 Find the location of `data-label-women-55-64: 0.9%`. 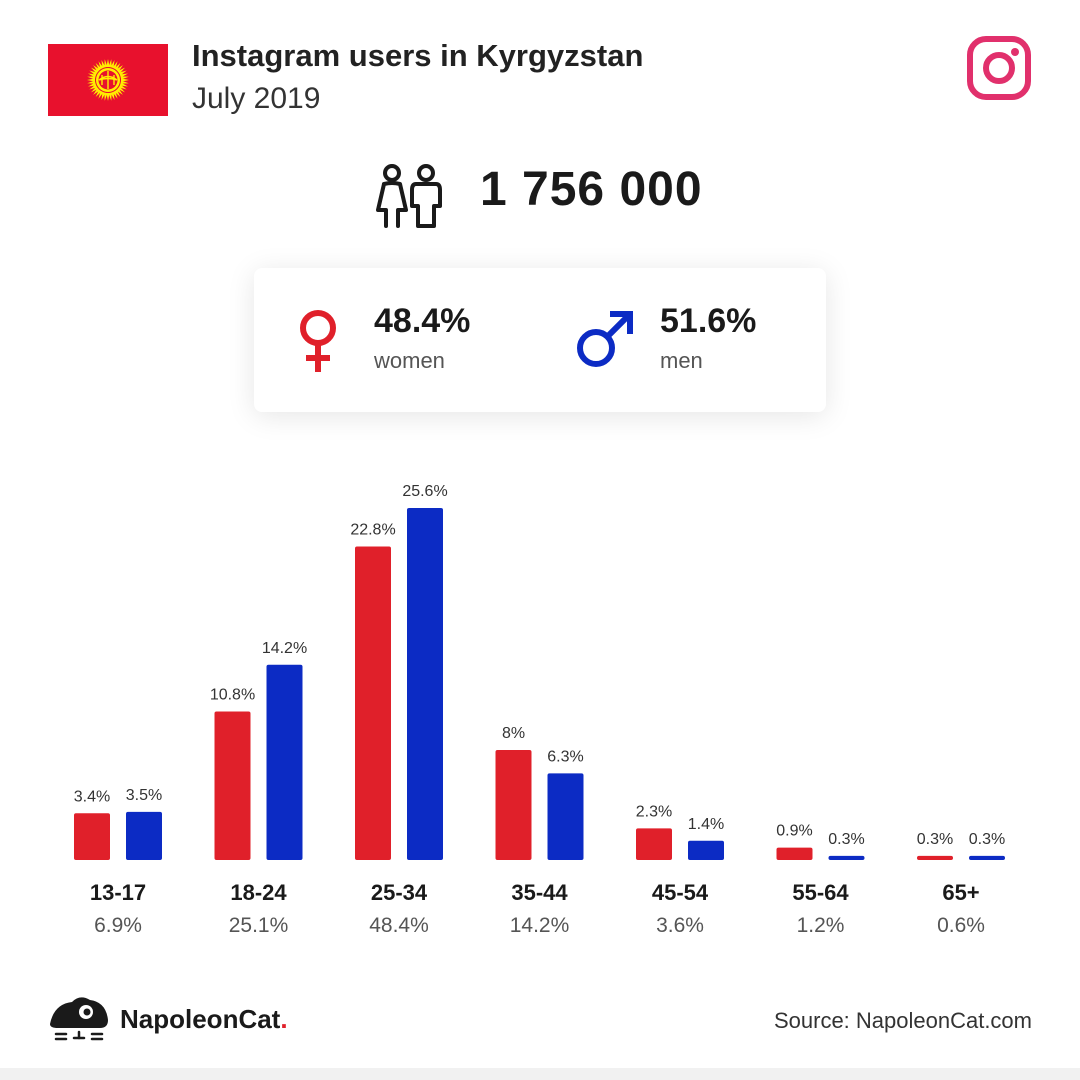

data-label-women-55-64: 0.9% is located at coordinates (794, 831).